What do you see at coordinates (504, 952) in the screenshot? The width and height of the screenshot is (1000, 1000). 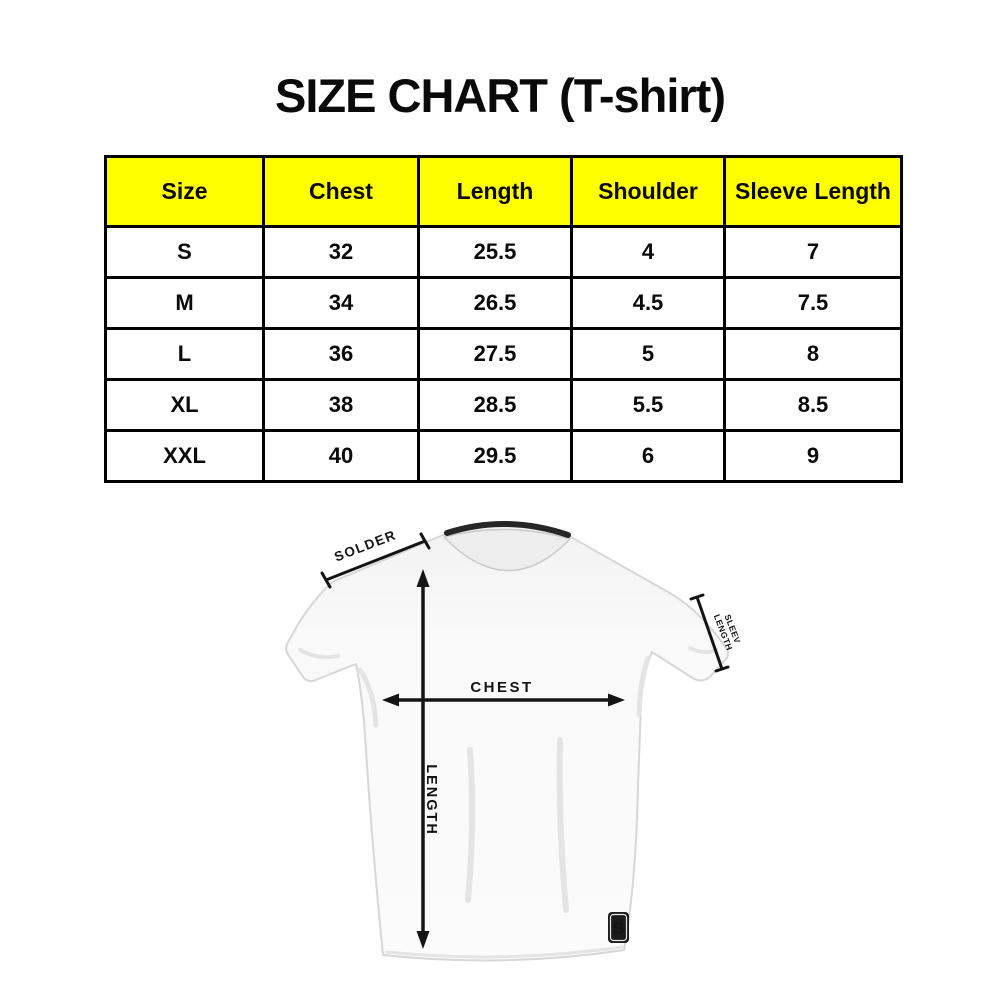 I see `shirt-hem-shadow` at bounding box center [504, 952].